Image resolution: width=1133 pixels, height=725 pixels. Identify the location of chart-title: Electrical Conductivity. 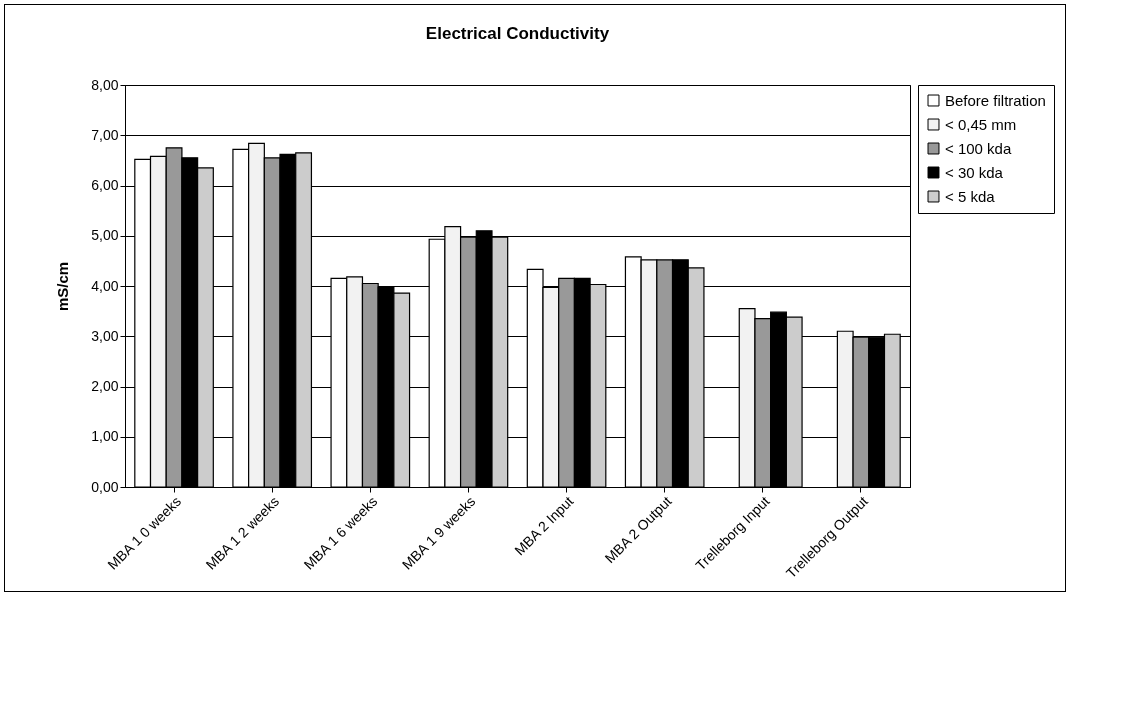
(517, 33).